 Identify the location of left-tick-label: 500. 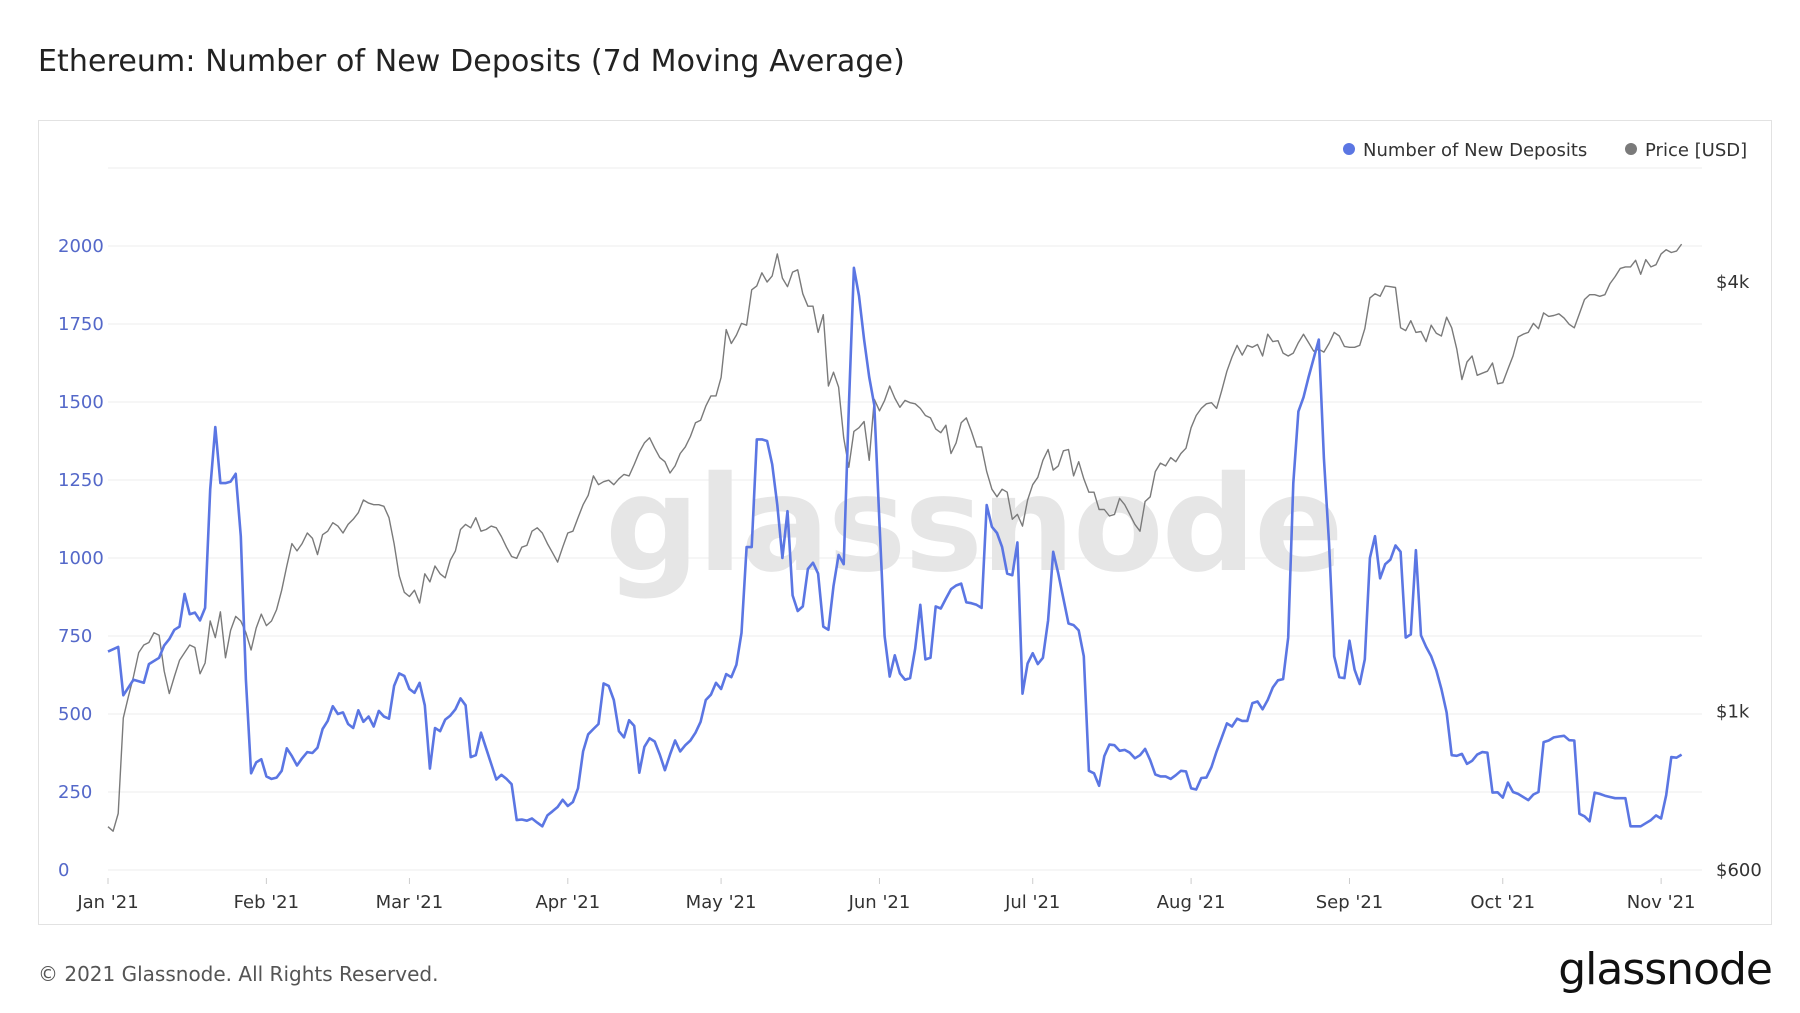
(75, 714).